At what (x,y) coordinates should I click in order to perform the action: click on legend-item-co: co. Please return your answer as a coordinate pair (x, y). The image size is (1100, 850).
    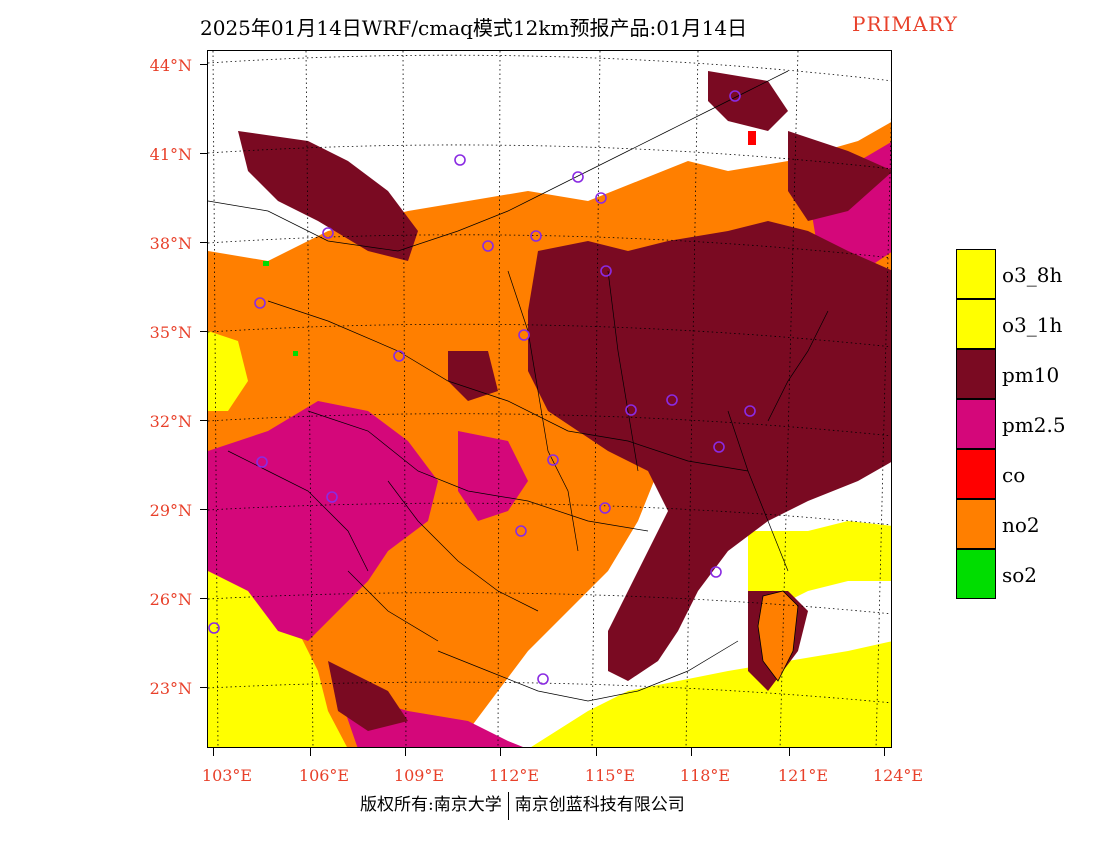
    Looking at the image, I should click on (1026, 474).